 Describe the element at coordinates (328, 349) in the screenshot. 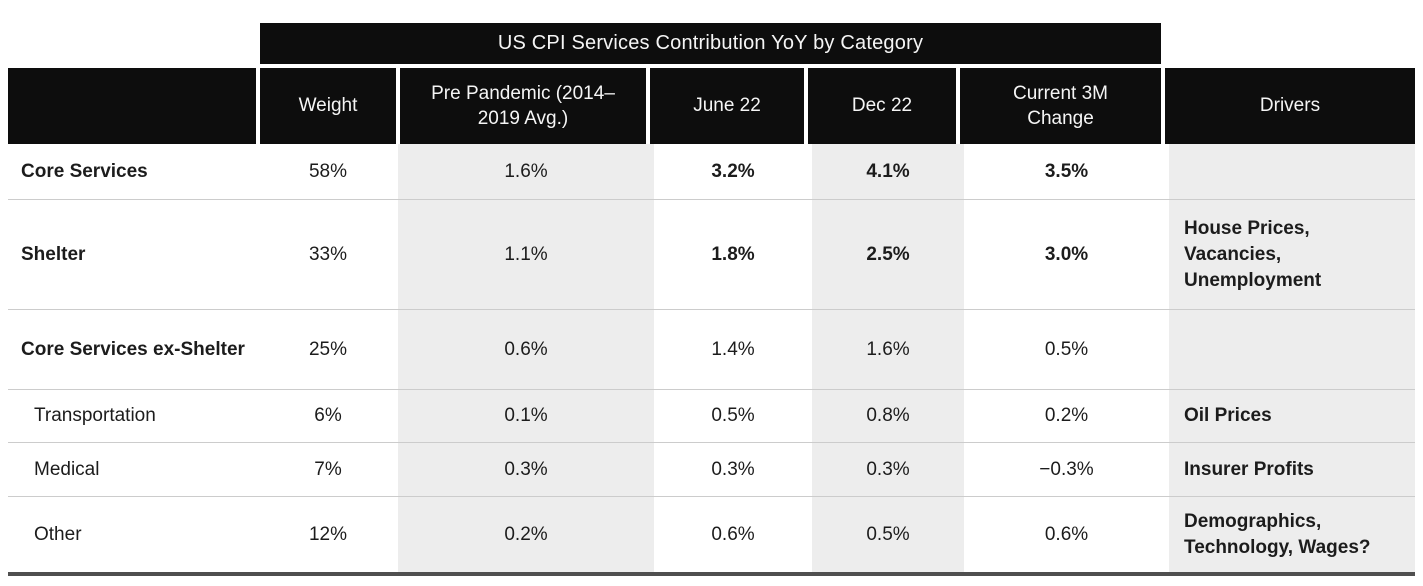

I see `cell-weight: 25%` at that location.